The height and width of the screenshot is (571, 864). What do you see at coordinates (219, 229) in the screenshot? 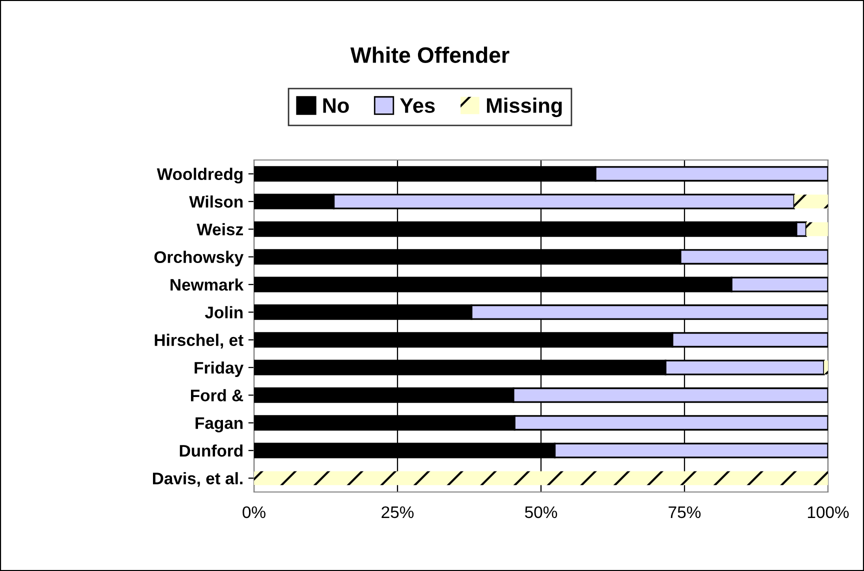
I see `y-tick-label: Weisz` at bounding box center [219, 229].